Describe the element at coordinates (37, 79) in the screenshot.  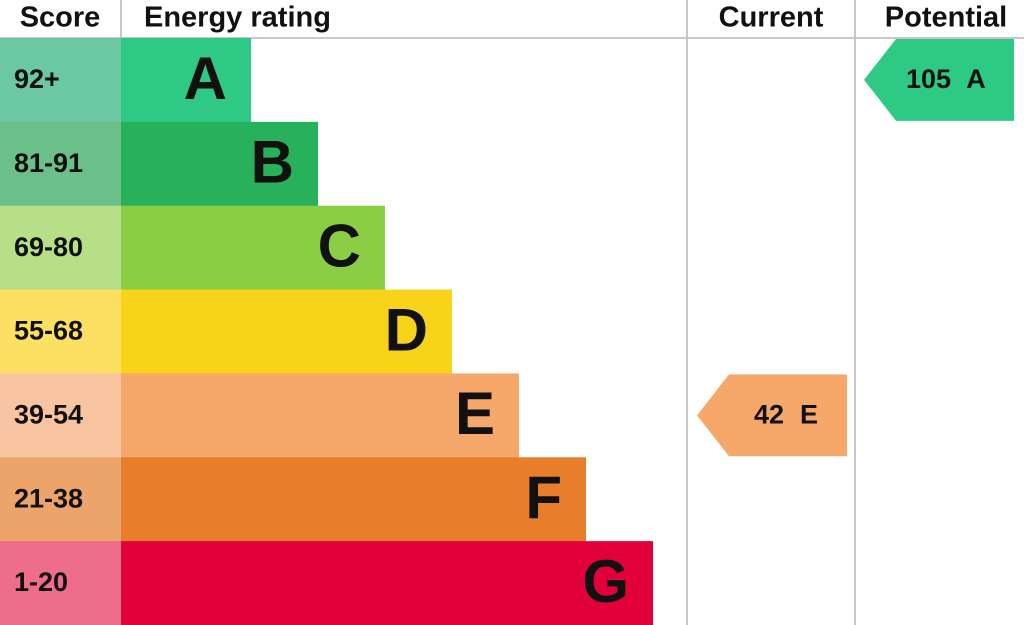
I see `score-label: 92+` at that location.